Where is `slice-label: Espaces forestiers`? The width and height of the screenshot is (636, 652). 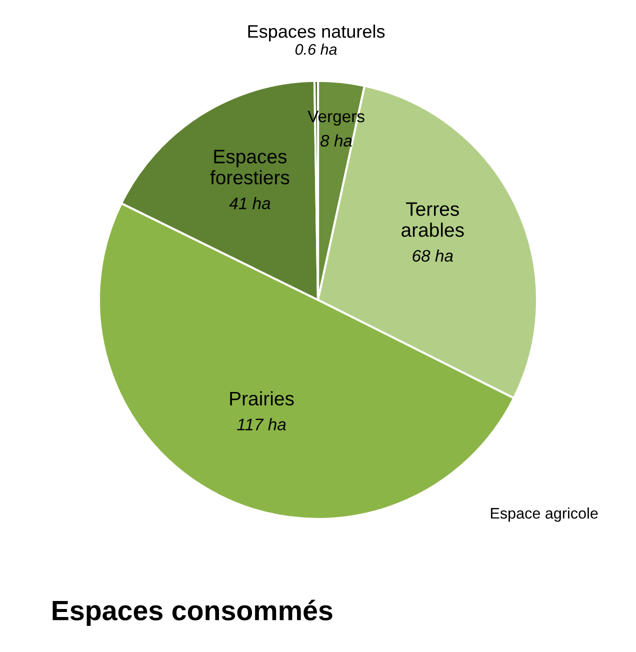
slice-label: Espaces forestiers is located at coordinates (250, 167).